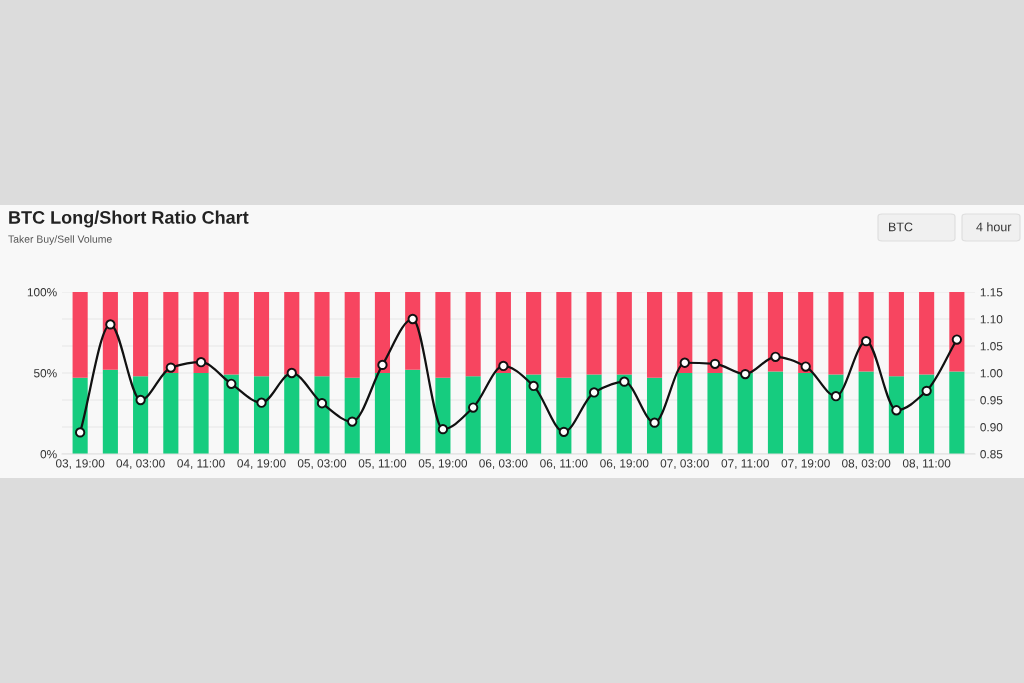 This screenshot has height=683, width=1024. Describe the element at coordinates (443, 464) in the screenshot. I see `x-tick-label: 05, 19:00` at that location.